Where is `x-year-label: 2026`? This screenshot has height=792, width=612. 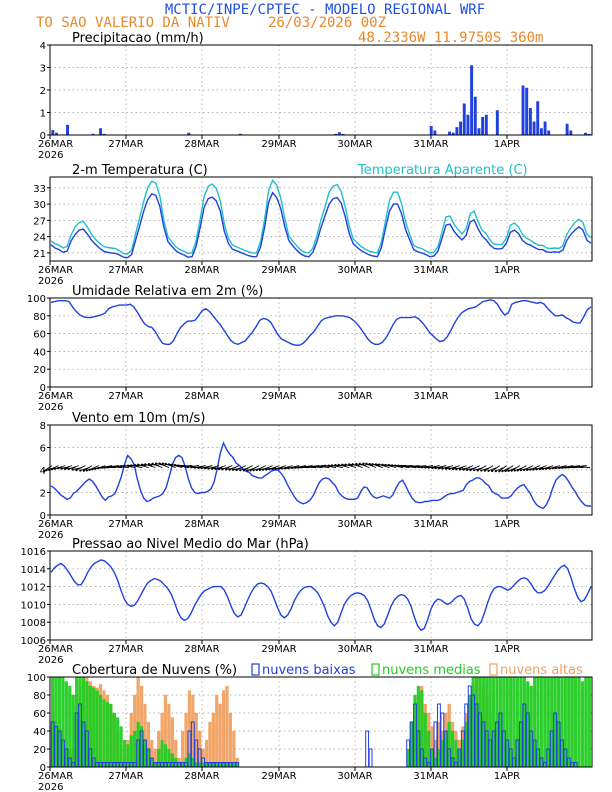
x-year-label: 2026 is located at coordinates (50, 787).